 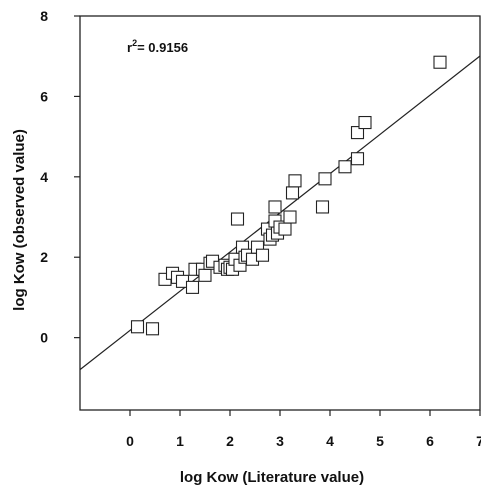 What do you see at coordinates (44, 257) in the screenshot?
I see `y-tick-label: 2` at bounding box center [44, 257].